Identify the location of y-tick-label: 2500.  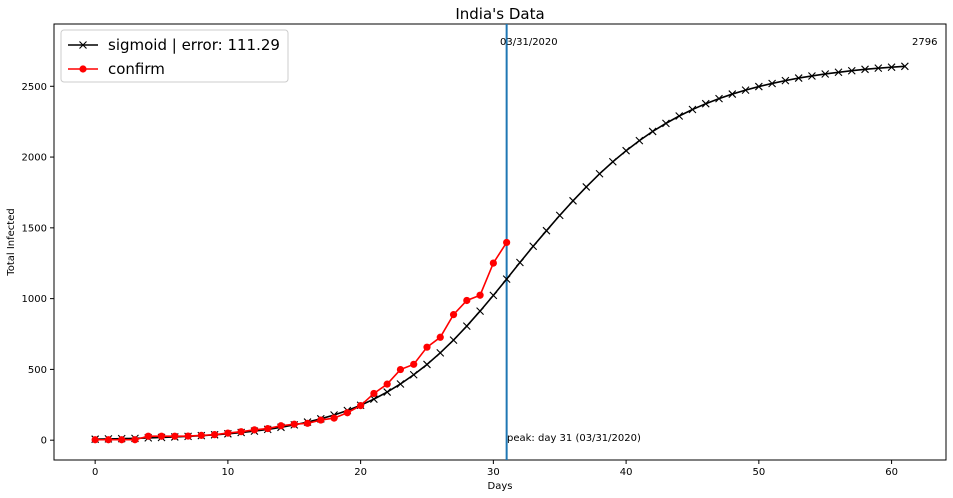
(34, 87).